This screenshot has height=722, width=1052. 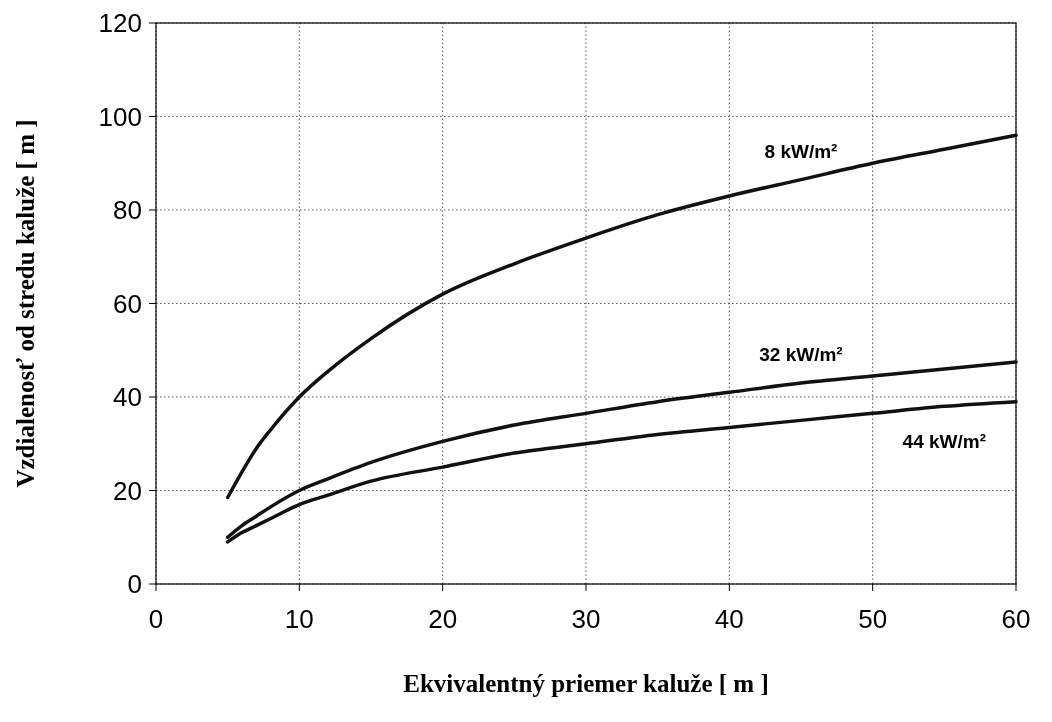 What do you see at coordinates (801, 151) in the screenshot?
I see `series-label: 8 kW/m²` at bounding box center [801, 151].